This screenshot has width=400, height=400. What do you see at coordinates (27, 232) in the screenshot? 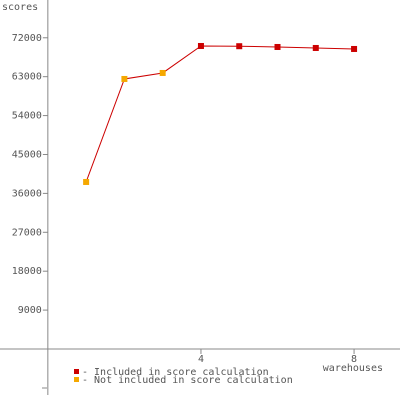
I see `y-tick-label: 27000` at bounding box center [27, 232].